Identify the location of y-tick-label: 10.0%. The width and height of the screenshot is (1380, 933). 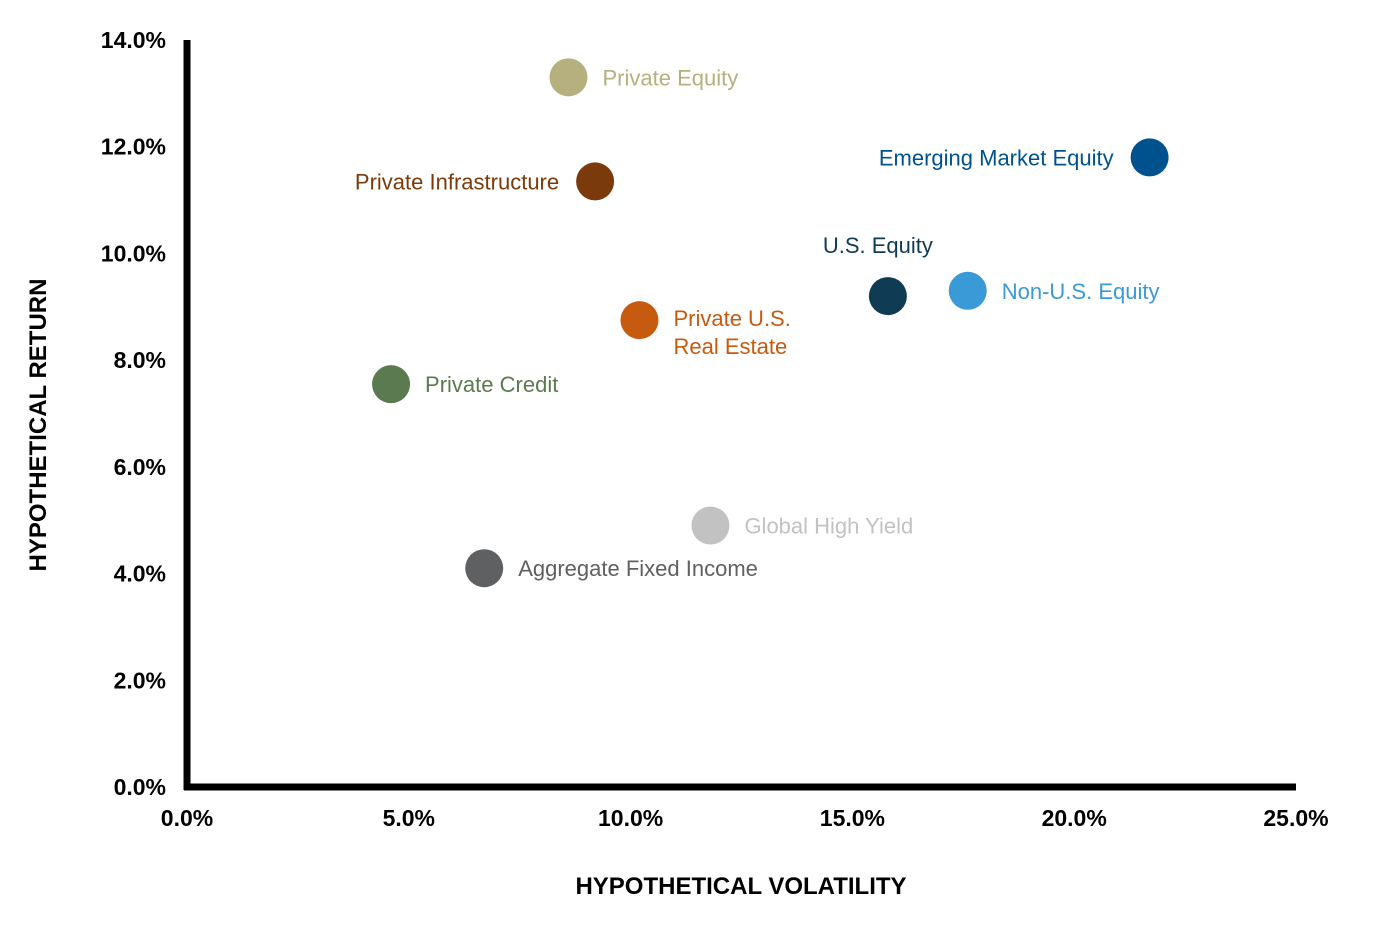
(133, 253).